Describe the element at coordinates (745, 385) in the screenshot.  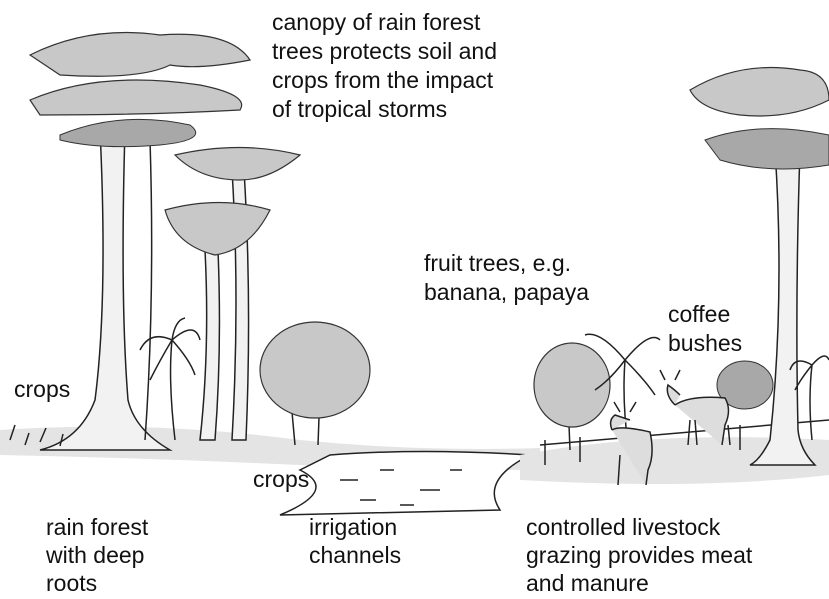
I see `coffee-bush` at that location.